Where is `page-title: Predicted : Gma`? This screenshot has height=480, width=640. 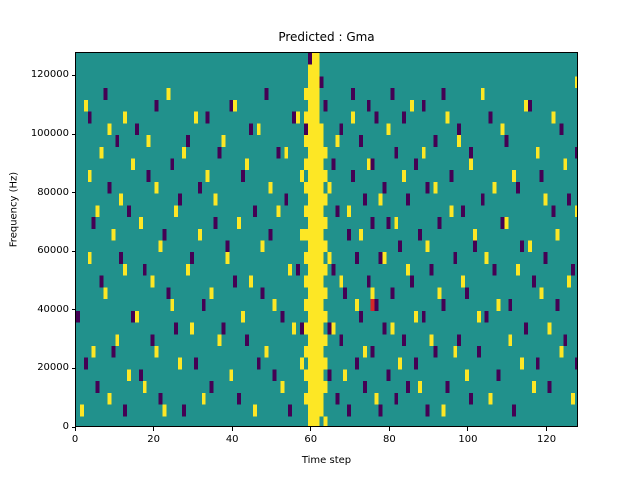 page-title: Predicted : Gma is located at coordinates (326, 37).